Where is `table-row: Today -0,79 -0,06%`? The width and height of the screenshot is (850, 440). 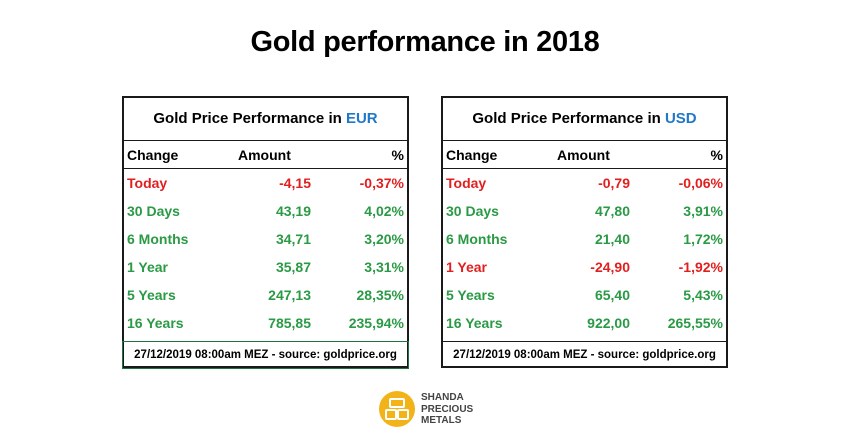
table-row: Today -0,79 -0,06% is located at coordinates (584, 183).